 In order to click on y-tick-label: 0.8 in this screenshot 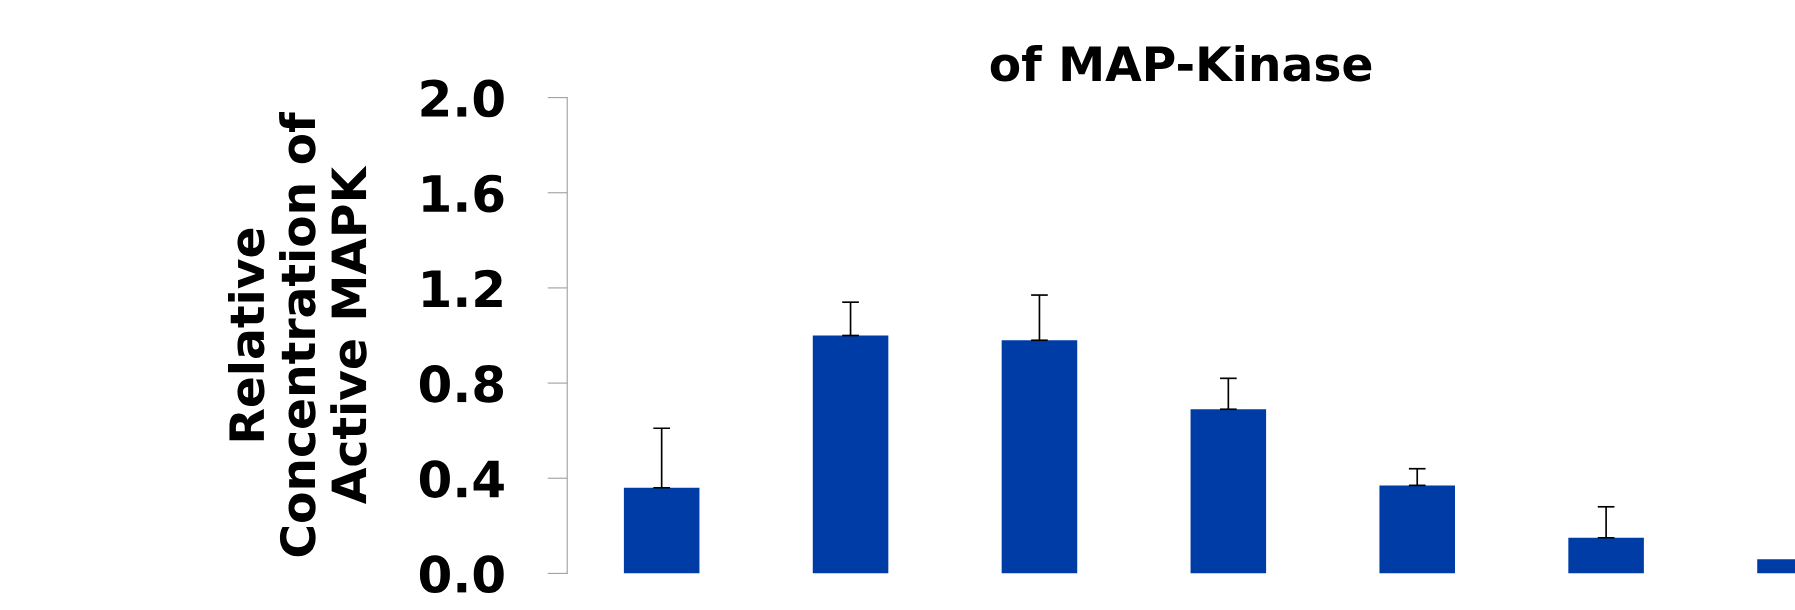, I will do `click(461, 383)`.